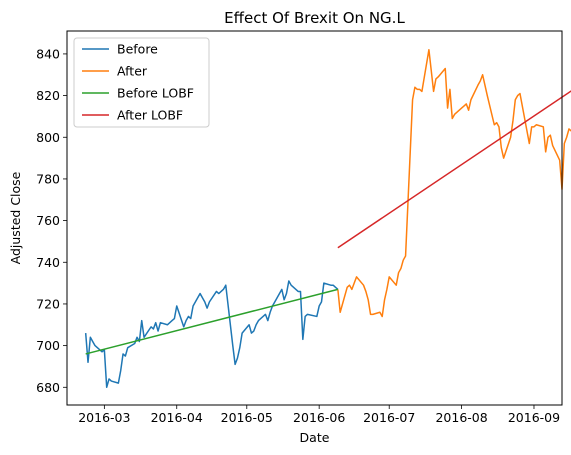 This screenshot has width=571, height=455. I want to click on series-line-after-lobf, so click(454, 169).